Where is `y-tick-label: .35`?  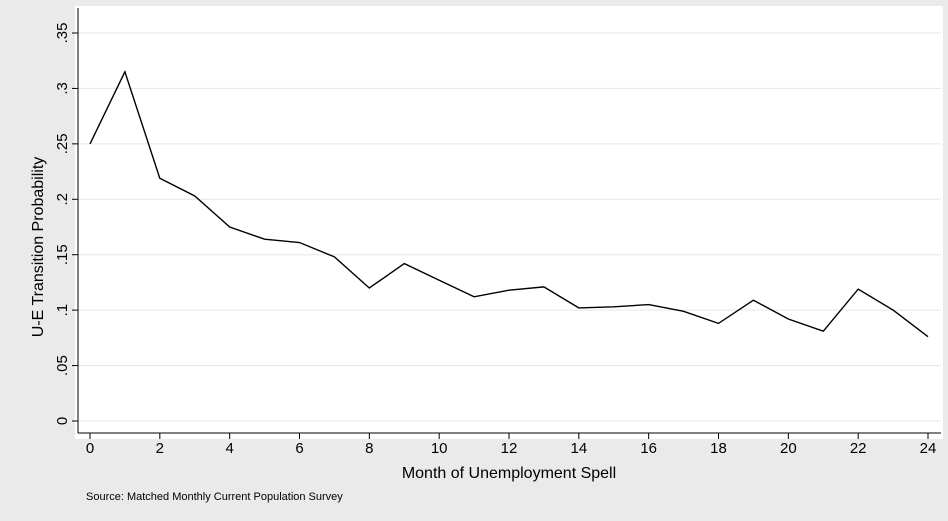
y-tick-label: .35 is located at coordinates (62, 33).